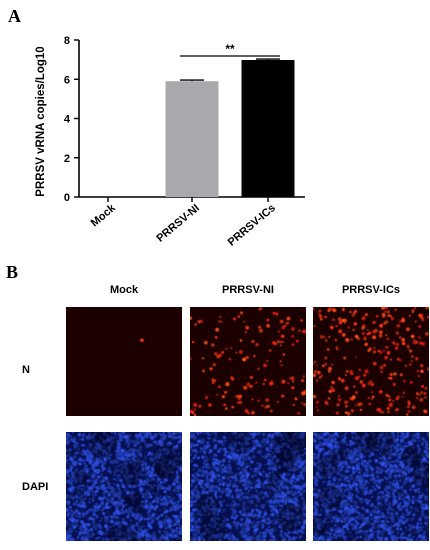  I want to click on y-axis-label: PRRSV vRNA copies/Log10, so click(41, 121).